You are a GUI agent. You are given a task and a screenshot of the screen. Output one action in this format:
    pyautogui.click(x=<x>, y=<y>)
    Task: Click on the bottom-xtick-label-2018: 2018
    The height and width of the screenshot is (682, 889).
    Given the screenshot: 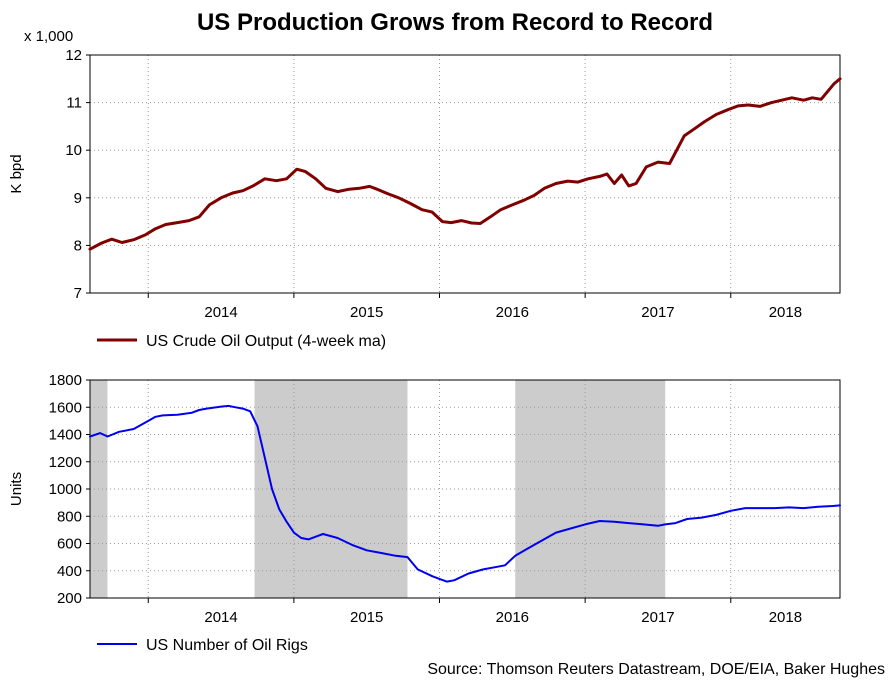 What is the action you would take?
    pyautogui.click(x=785, y=617)
    